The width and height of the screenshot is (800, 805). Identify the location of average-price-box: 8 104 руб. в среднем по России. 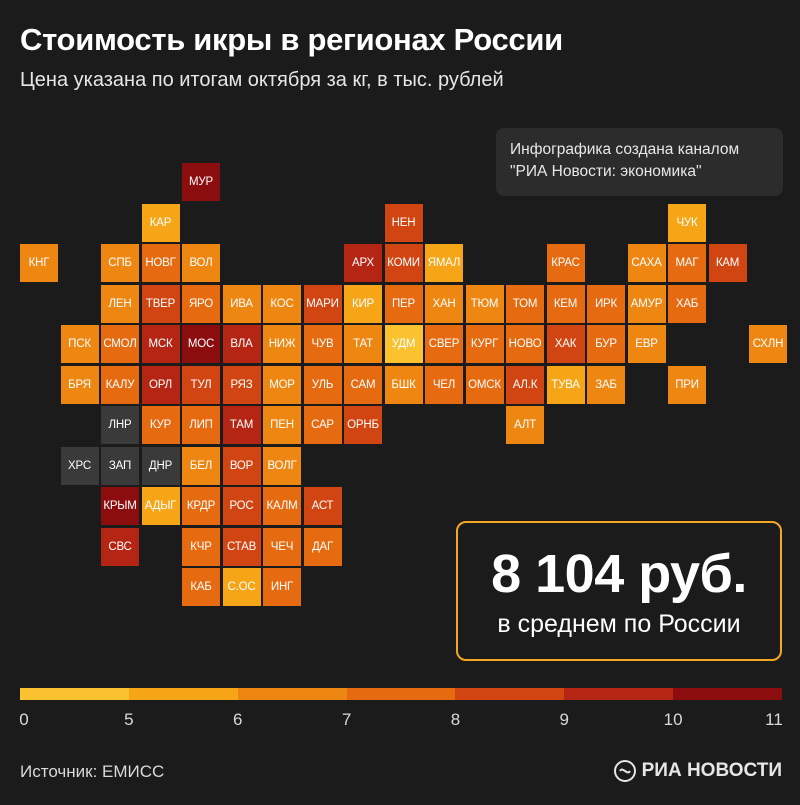
(619, 591).